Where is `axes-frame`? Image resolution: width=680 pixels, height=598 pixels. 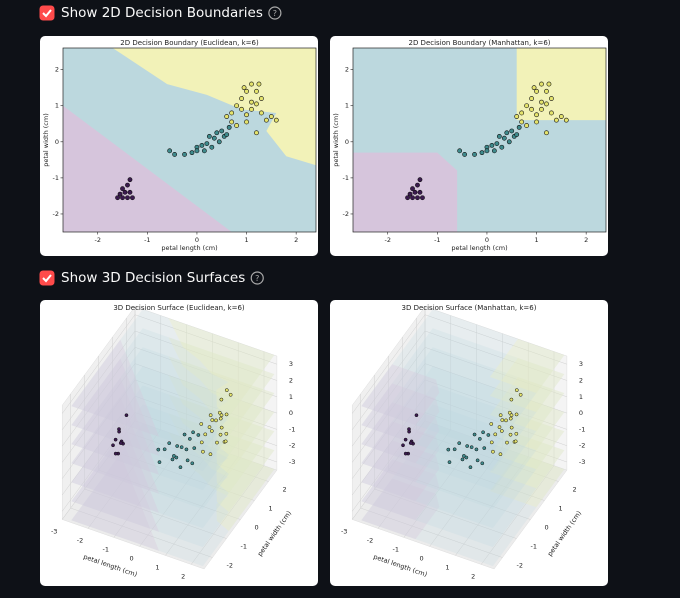 axes-frame is located at coordinates (189, 140).